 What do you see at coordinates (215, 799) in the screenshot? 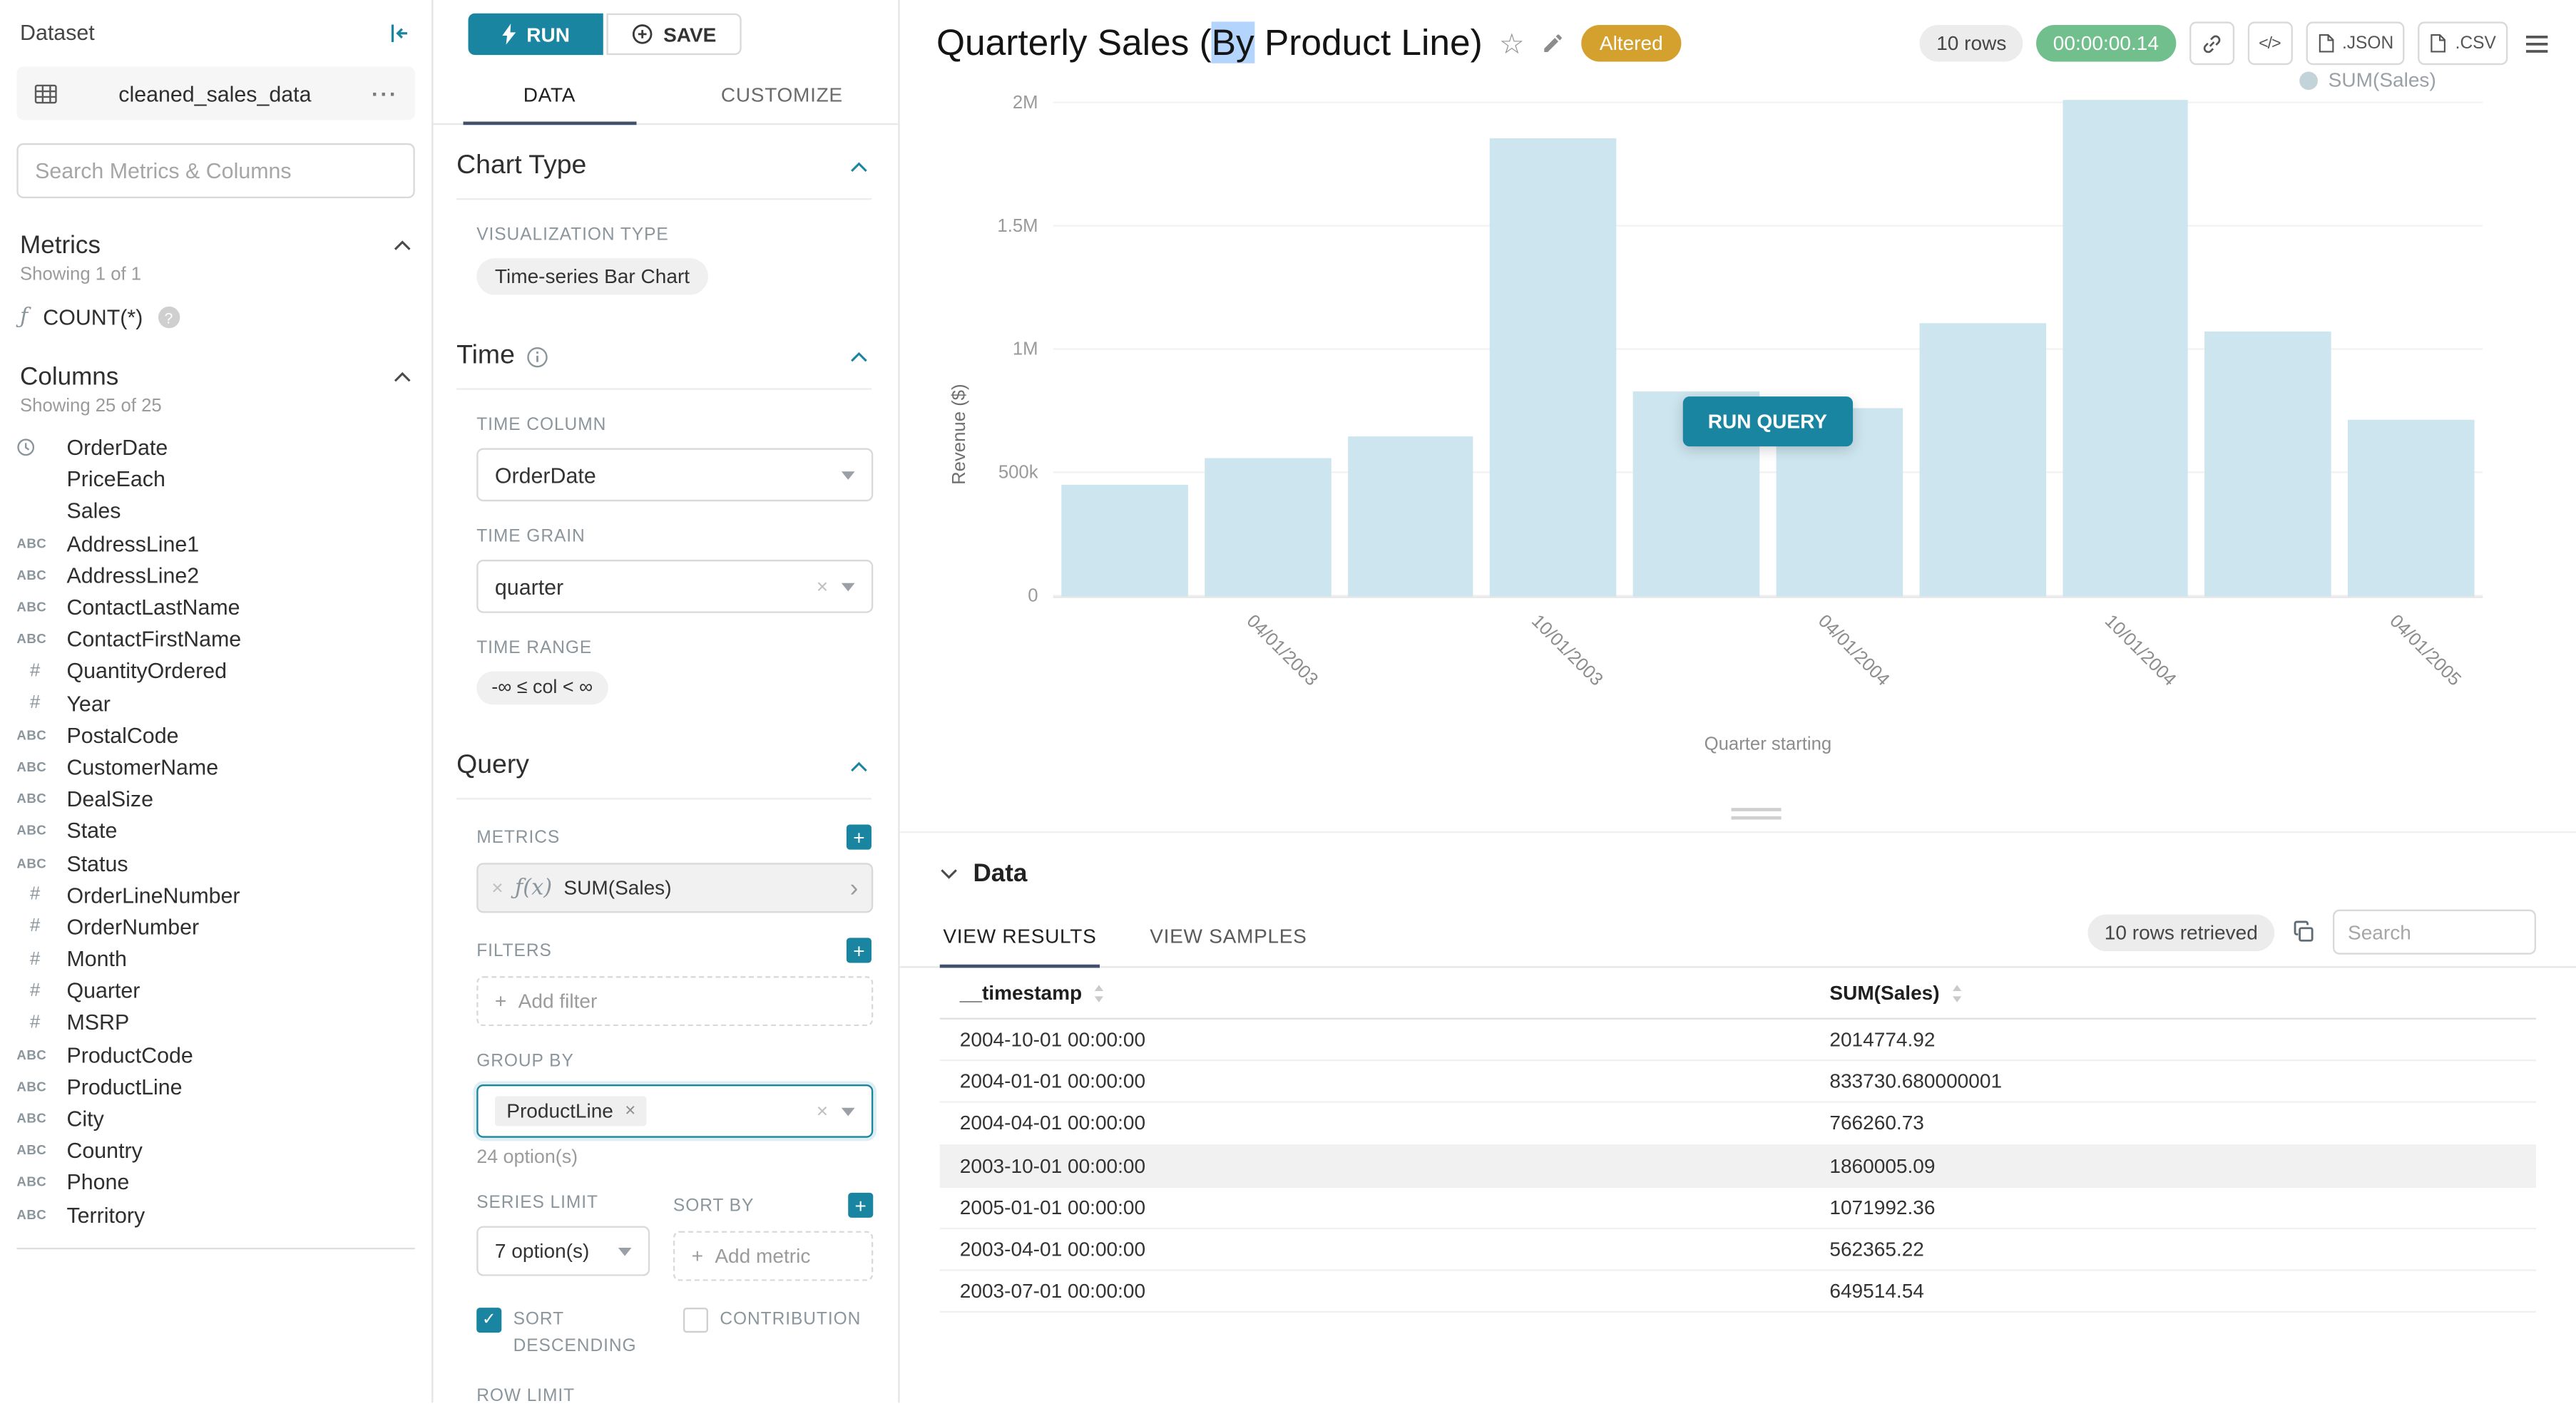
I see `column-item-dealsize: ABC DealSize` at bounding box center [215, 799].